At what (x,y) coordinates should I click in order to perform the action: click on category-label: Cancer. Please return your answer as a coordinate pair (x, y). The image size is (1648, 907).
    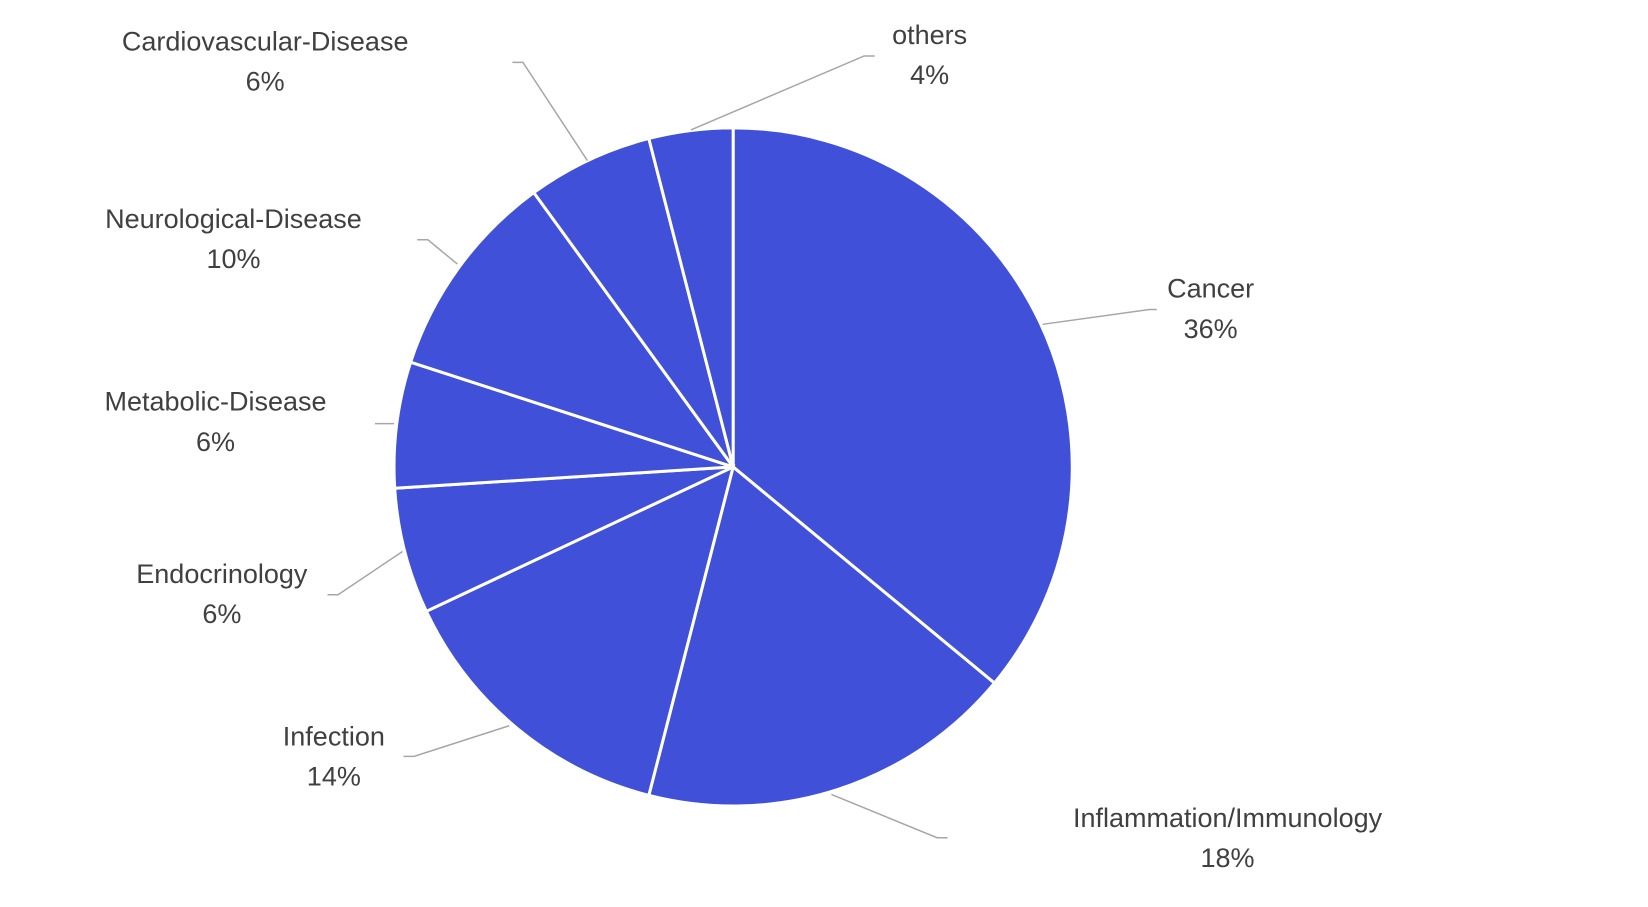
    Looking at the image, I should click on (1210, 289).